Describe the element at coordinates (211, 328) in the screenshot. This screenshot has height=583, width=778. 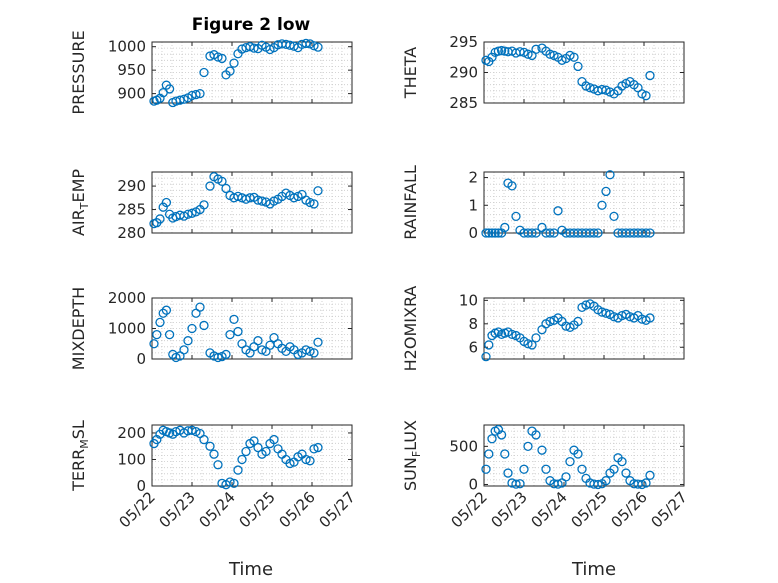
I see `subplot-mixdepth: 0 1000 2000 MIXDEPTH` at that location.